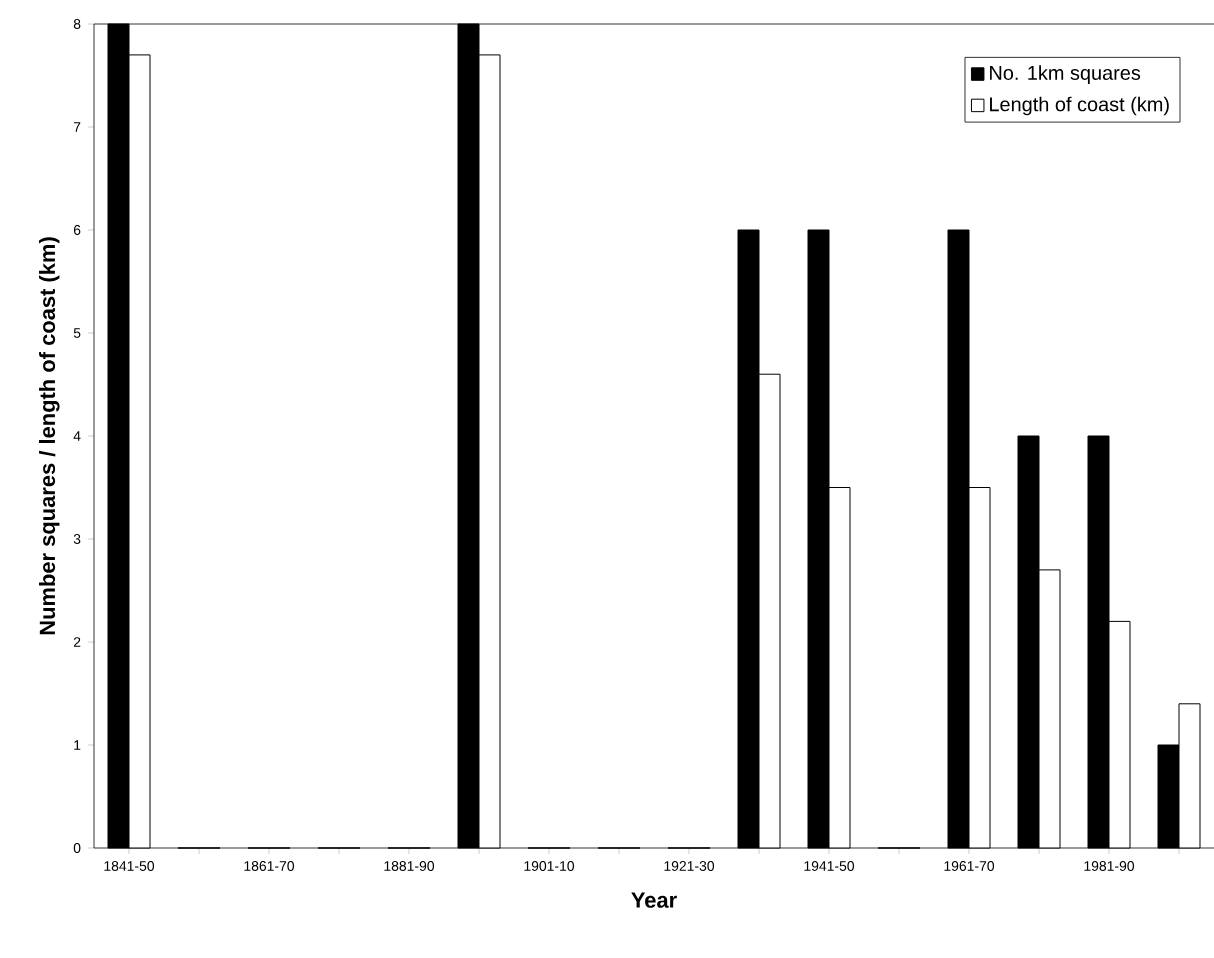 The width and height of the screenshot is (1214, 958). What do you see at coordinates (654, 900) in the screenshot?
I see `x-axis-title: Year` at bounding box center [654, 900].